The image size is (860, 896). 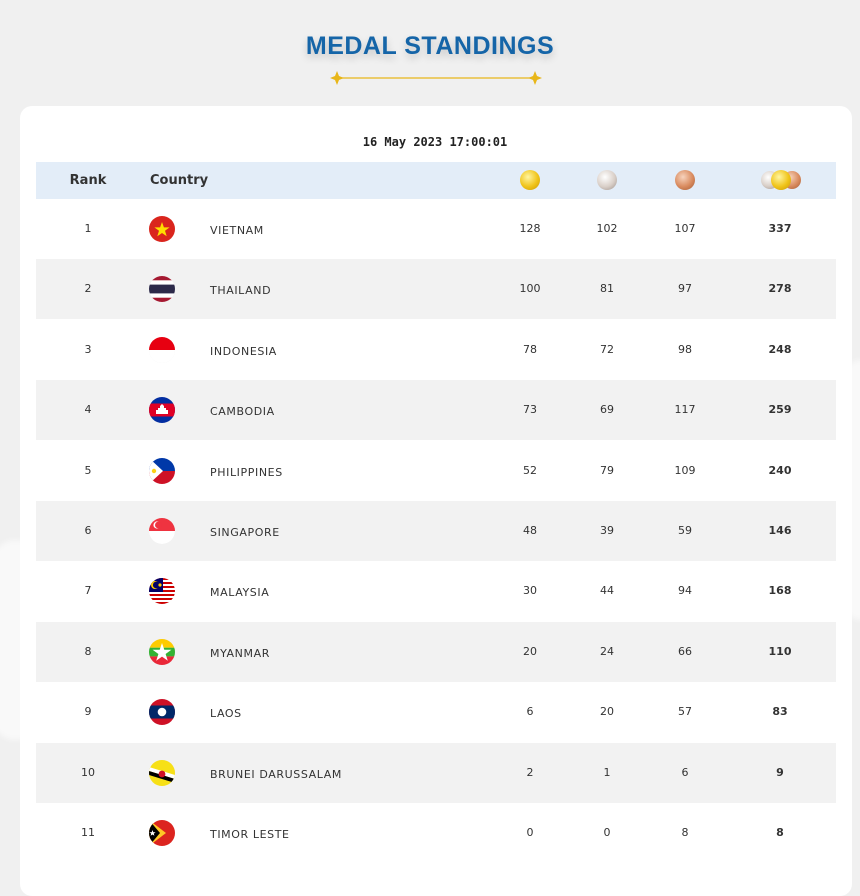 What do you see at coordinates (162, 410) in the screenshot?
I see `cambodia-flag` at bounding box center [162, 410].